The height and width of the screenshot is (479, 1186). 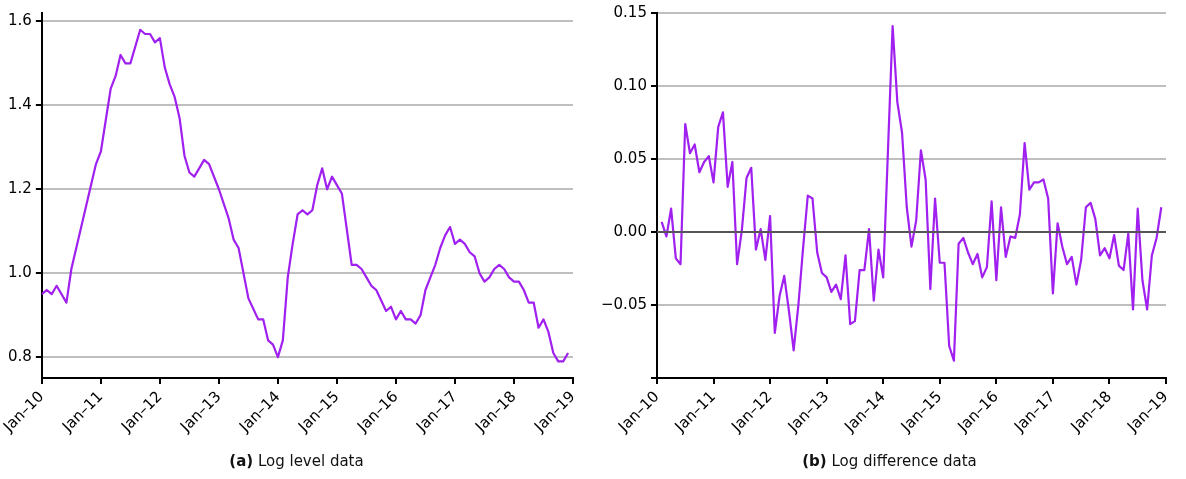 I want to click on y-tick-label: 1.0, so click(x=20, y=272).